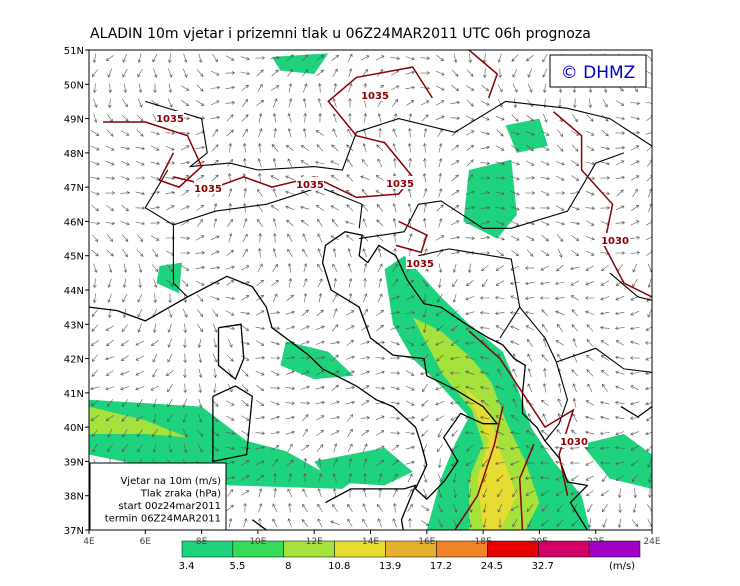  I want to click on lon-label: 14E, so click(370, 542).